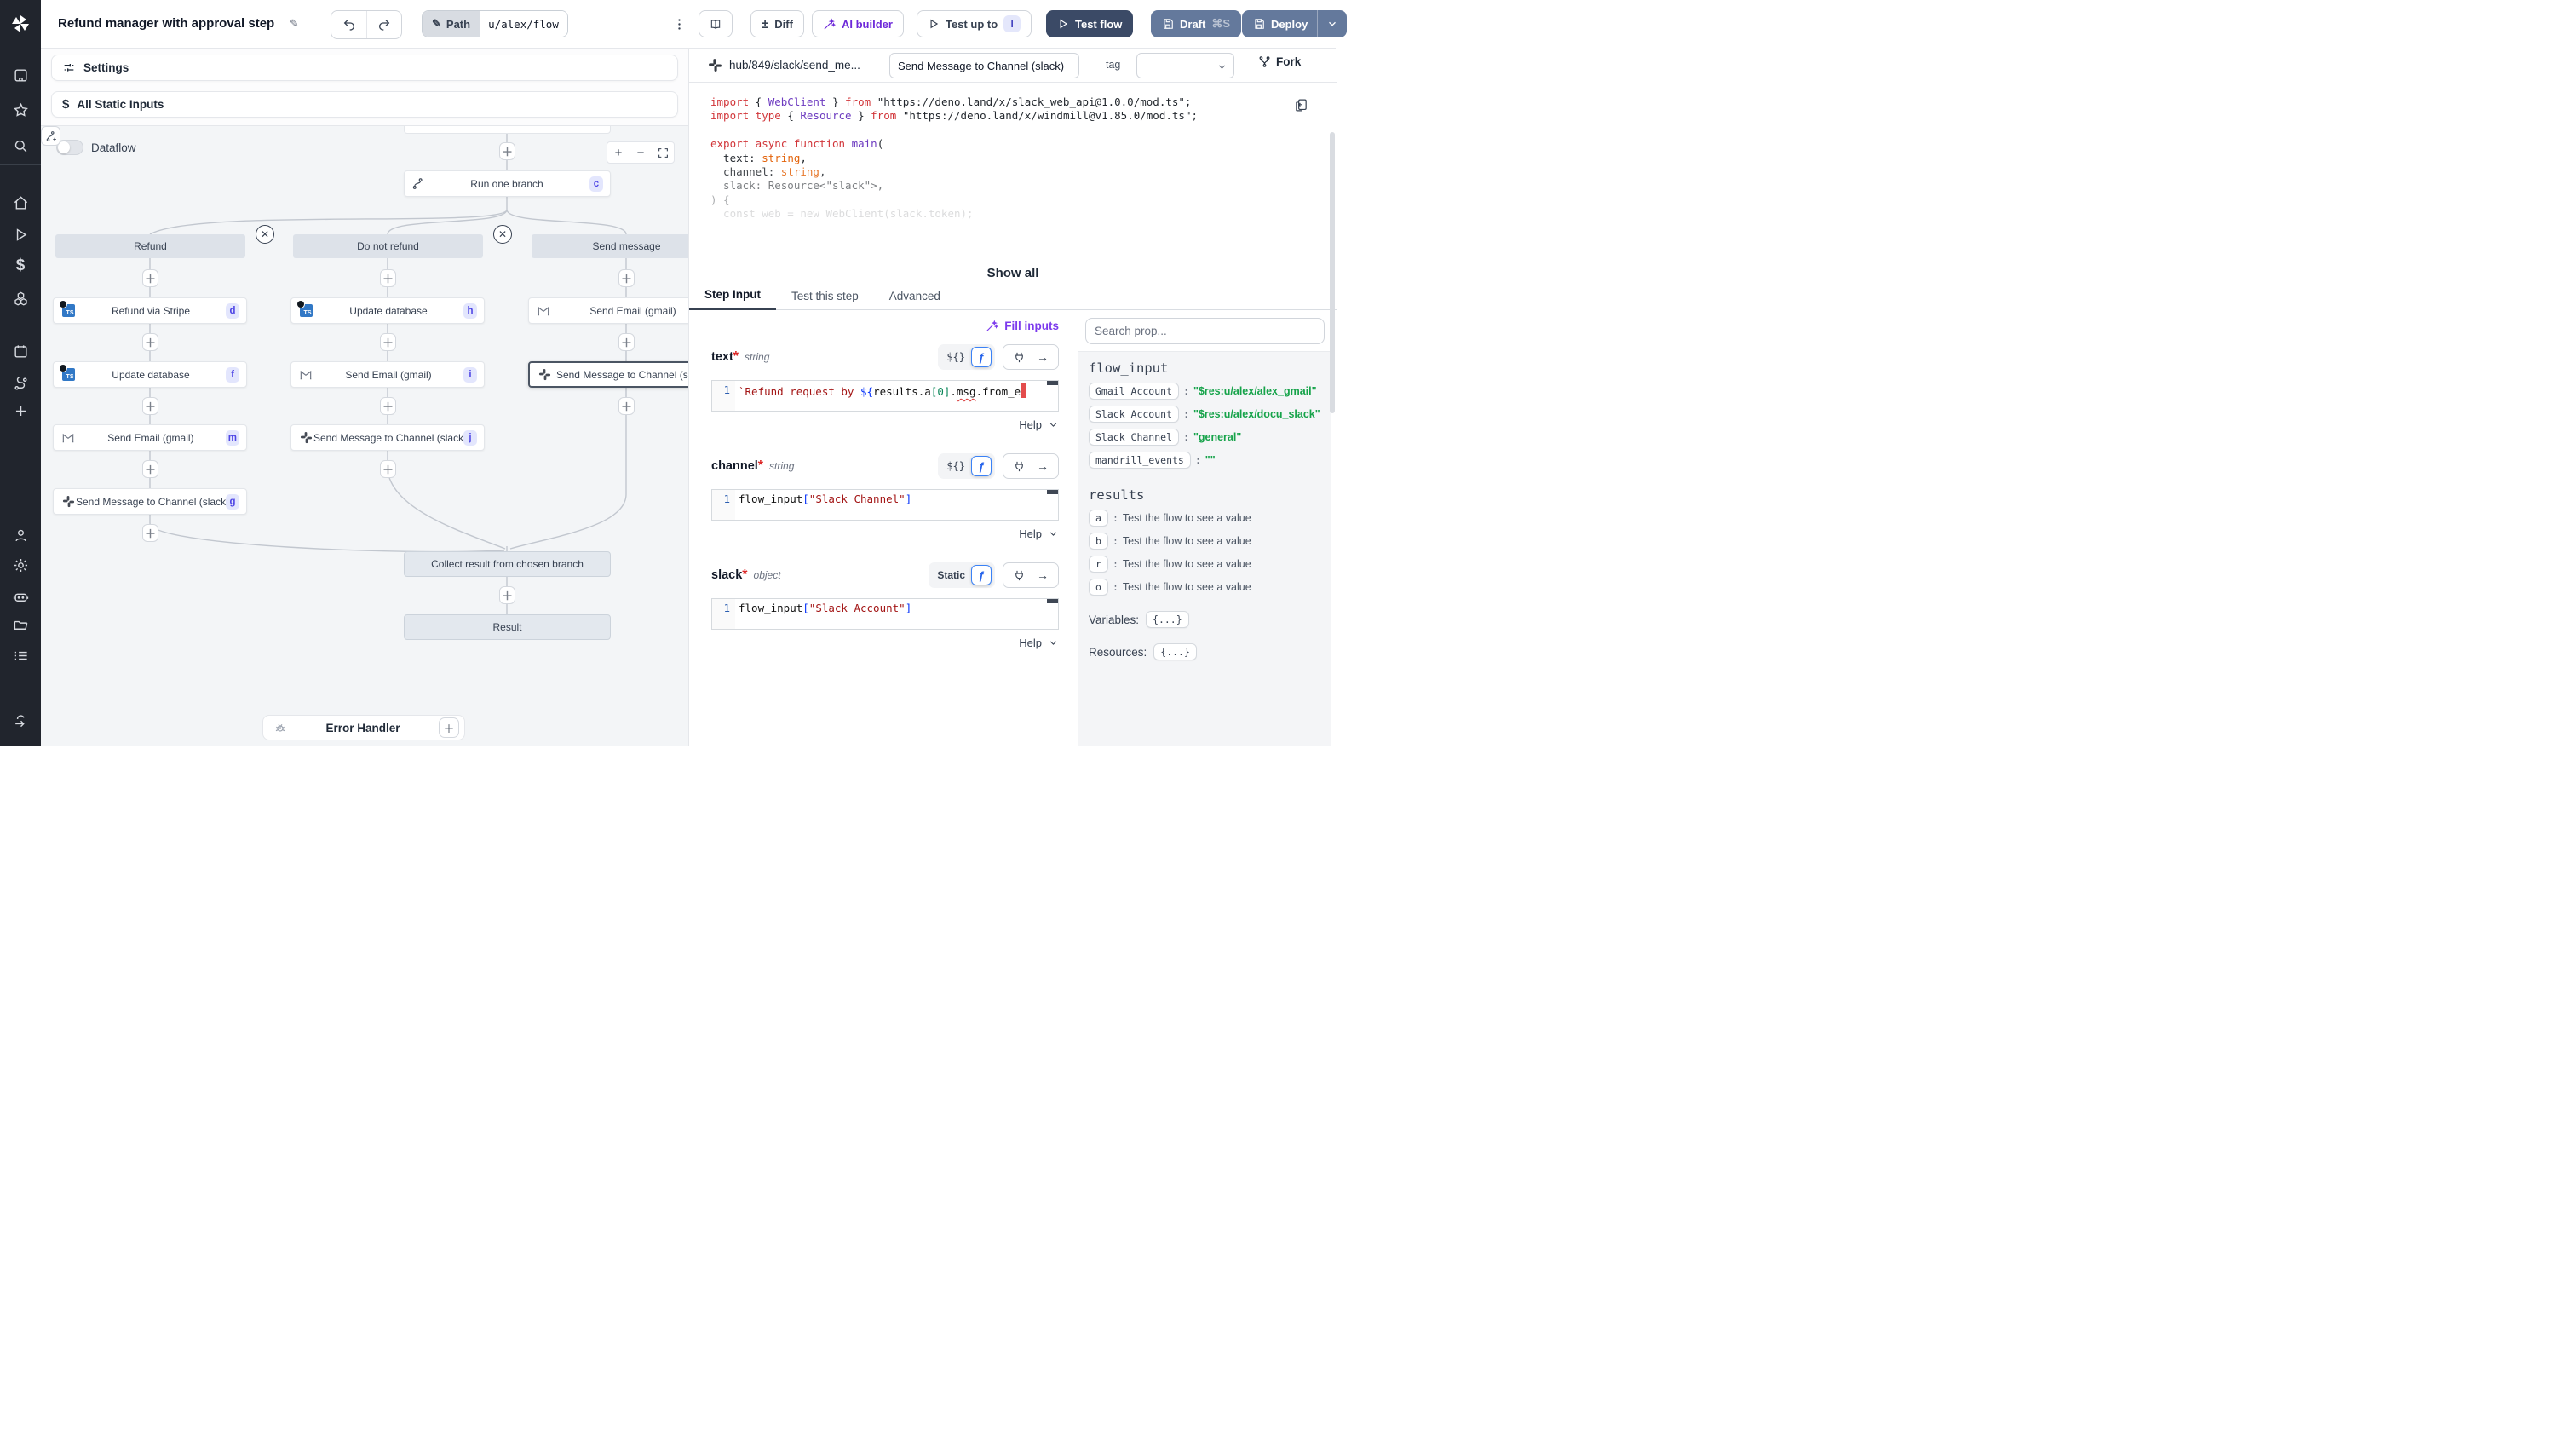 Image resolution: width=2576 pixels, height=1440 pixels. I want to click on result-key-pill: o, so click(1099, 588).